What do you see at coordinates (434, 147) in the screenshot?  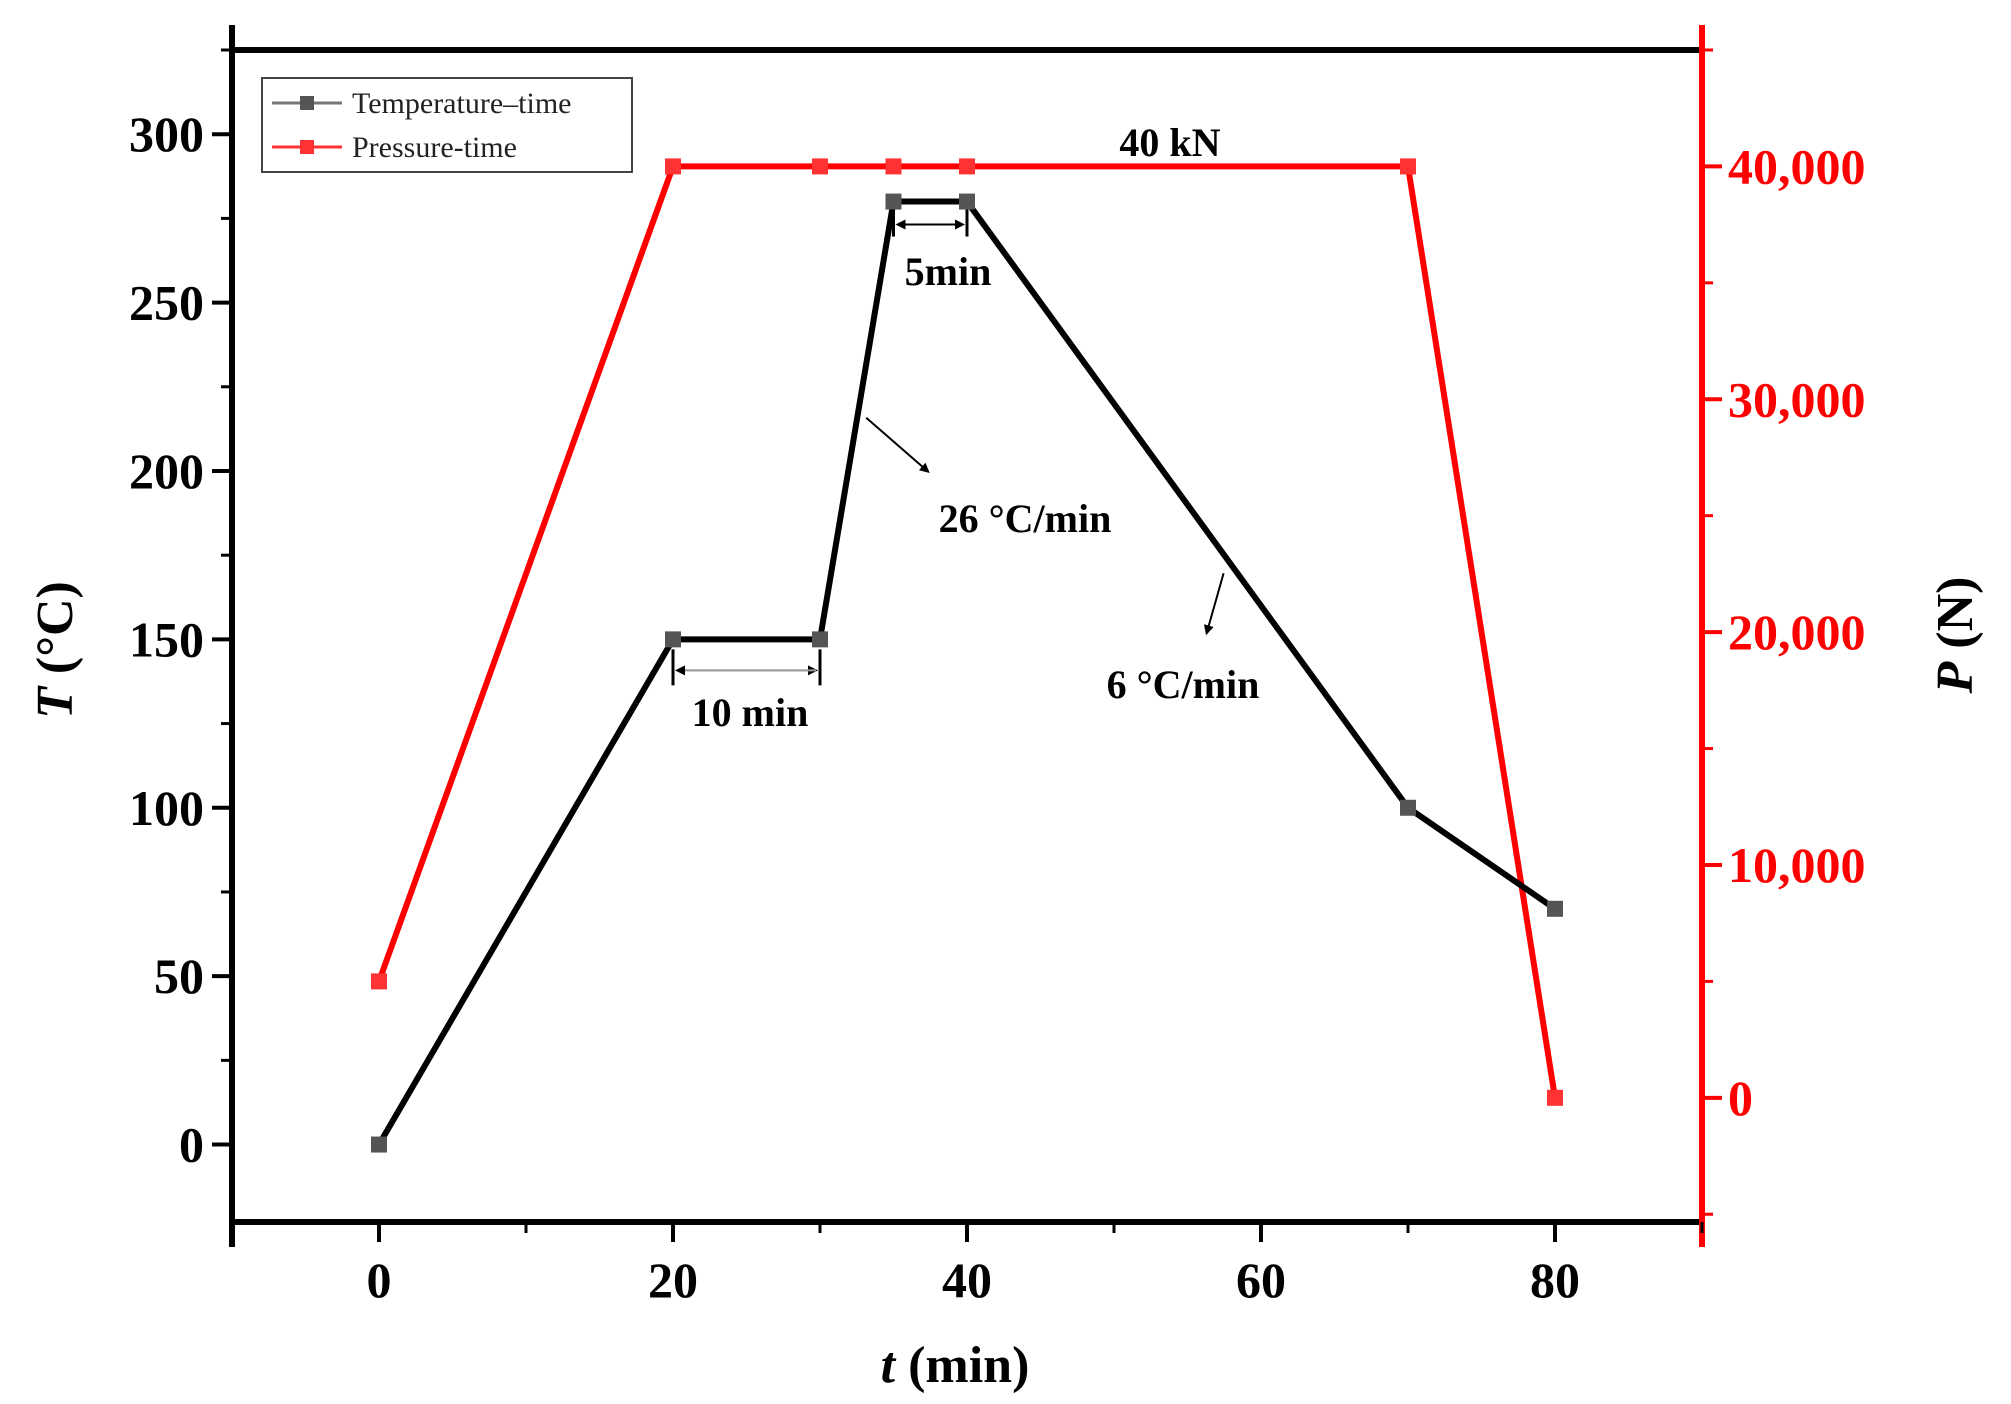 I see `legend-label-pressure: Pressure-time` at bounding box center [434, 147].